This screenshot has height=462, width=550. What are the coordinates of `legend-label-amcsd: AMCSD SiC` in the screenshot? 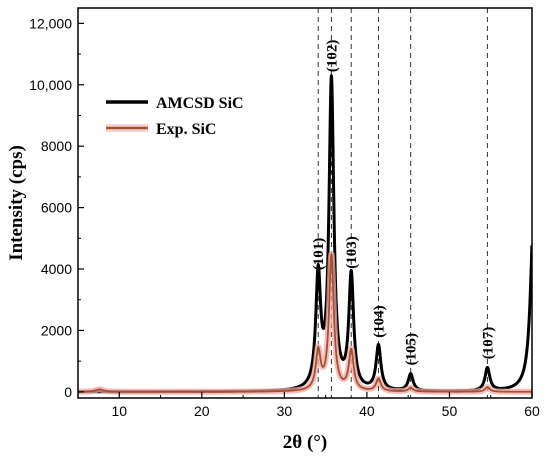 It's located at (200, 103).